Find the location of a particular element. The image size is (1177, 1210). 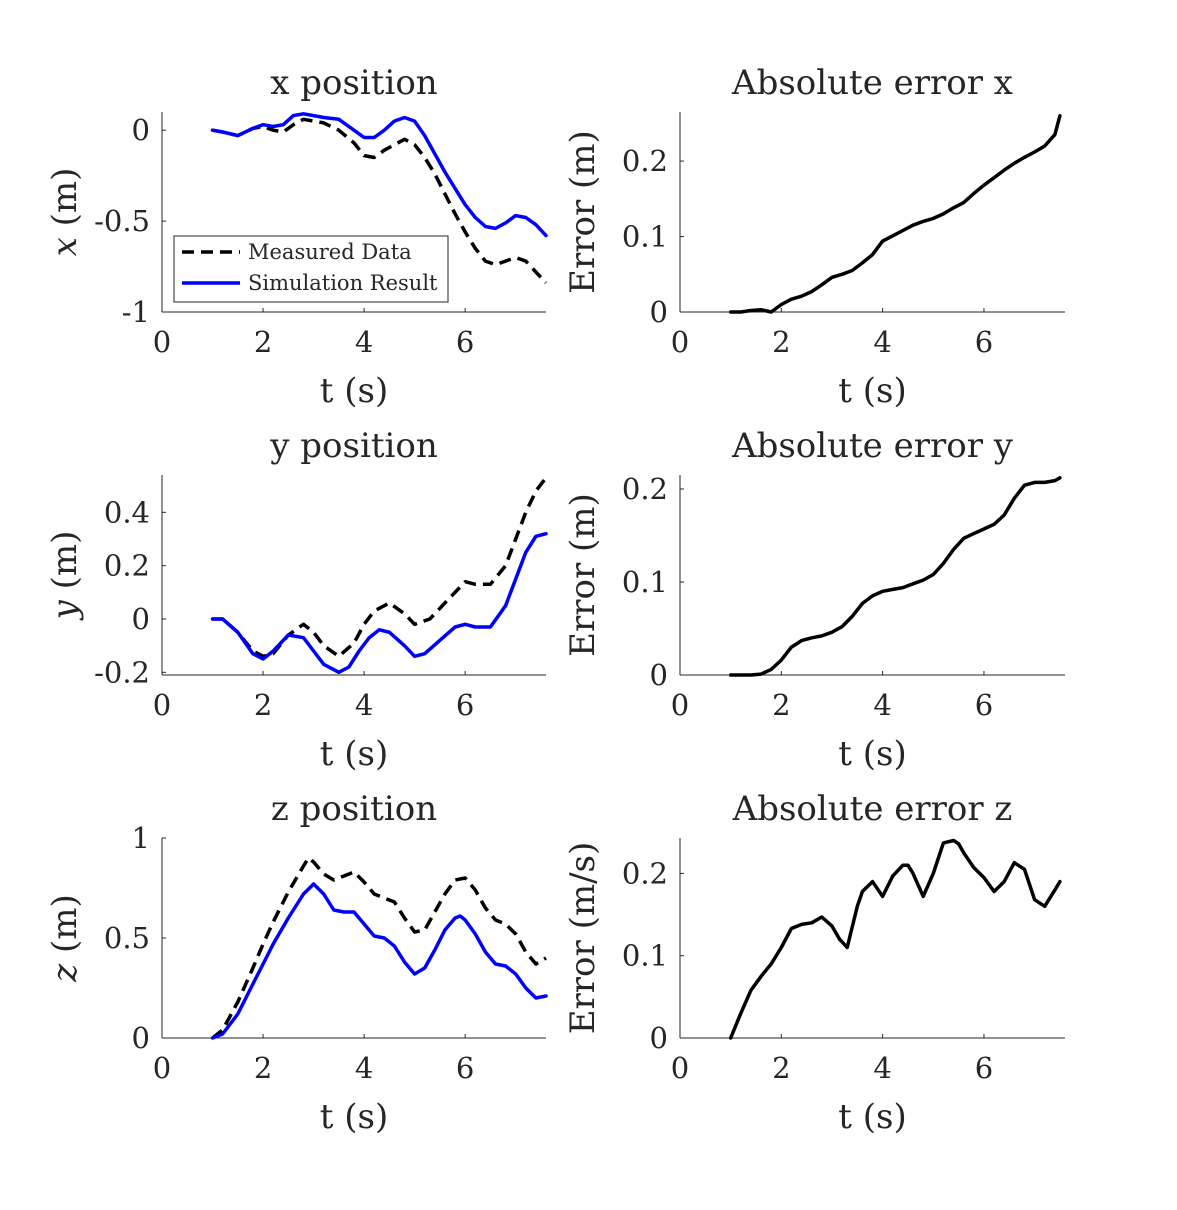

legend-box is located at coordinates (311, 269).